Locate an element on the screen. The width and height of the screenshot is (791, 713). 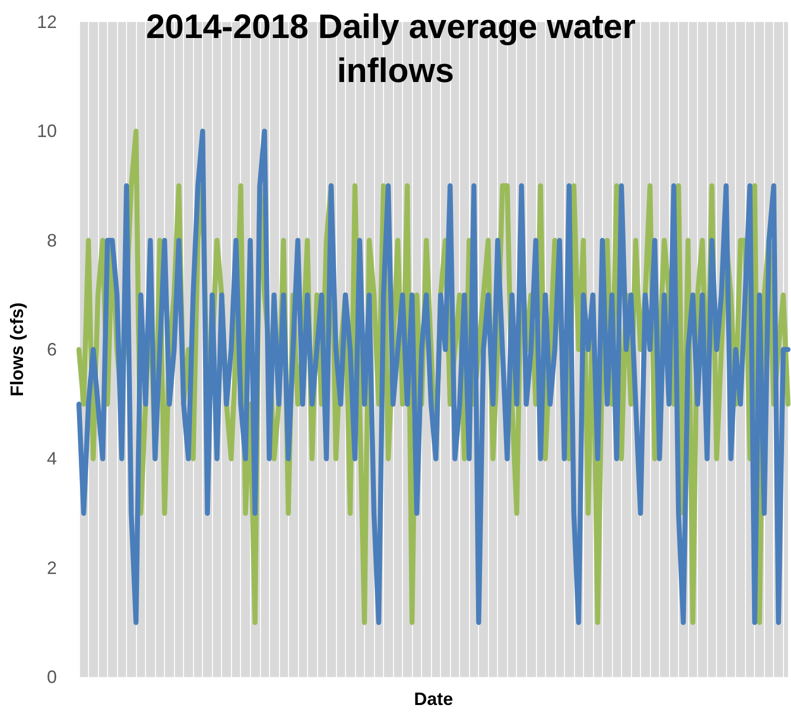
y-tick-label: 6 is located at coordinates (51, 350).